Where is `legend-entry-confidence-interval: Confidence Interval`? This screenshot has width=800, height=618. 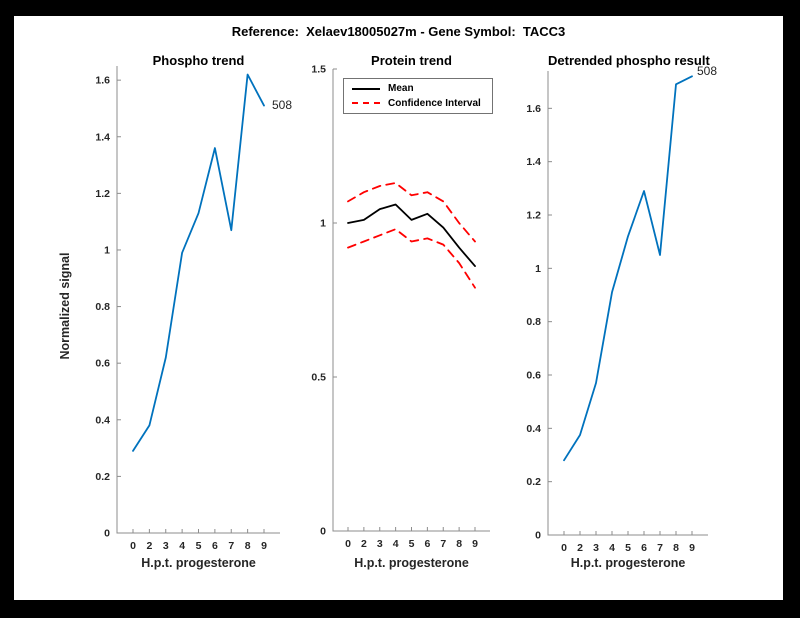
legend-entry-confidence-interval: Confidence Interval is located at coordinates (418, 103).